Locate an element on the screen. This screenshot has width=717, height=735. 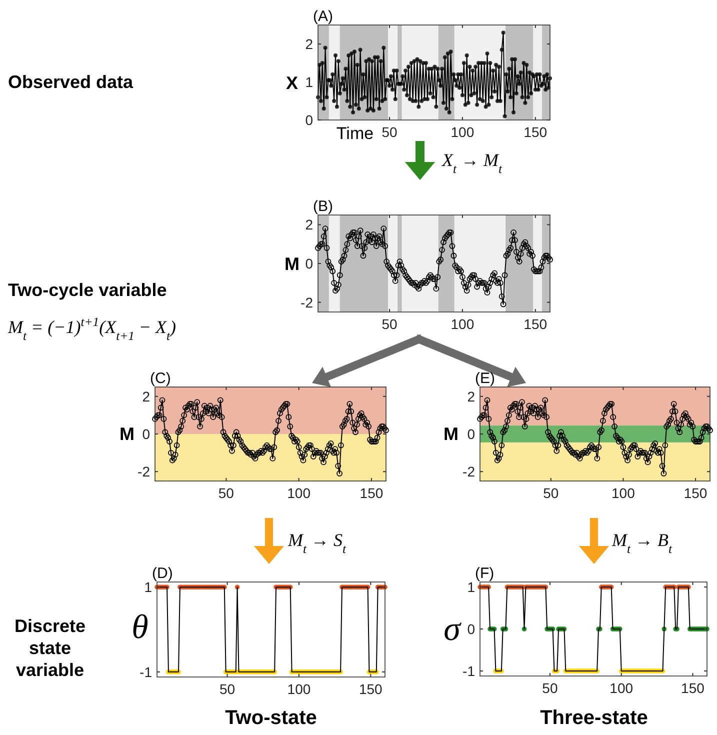
chart-title: (C) is located at coordinates (160, 378).